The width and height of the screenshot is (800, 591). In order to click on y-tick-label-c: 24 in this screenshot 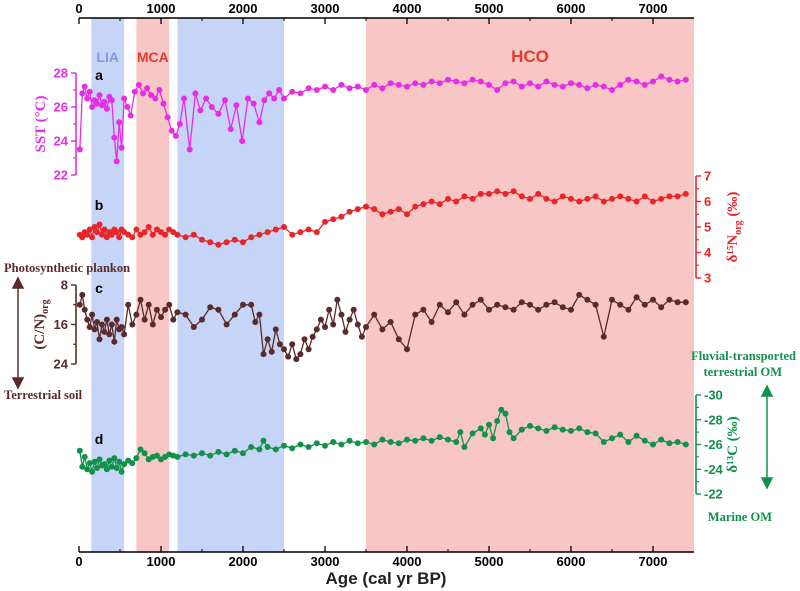, I will do `click(61, 364)`.